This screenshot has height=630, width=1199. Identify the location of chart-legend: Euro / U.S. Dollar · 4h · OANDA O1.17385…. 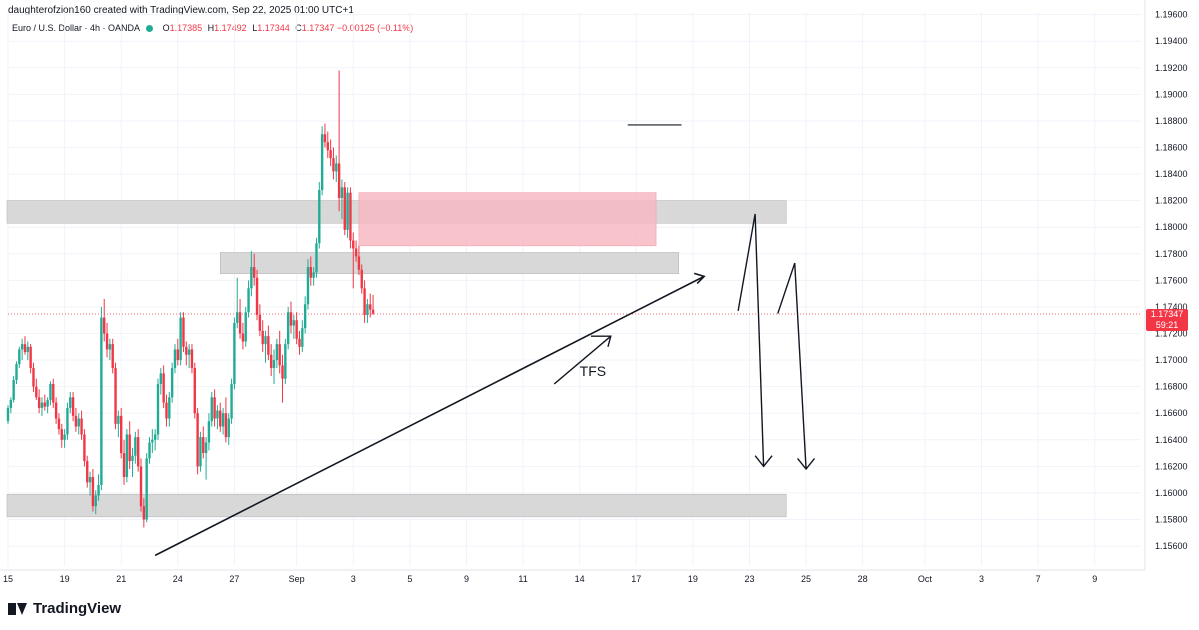
(212, 28).